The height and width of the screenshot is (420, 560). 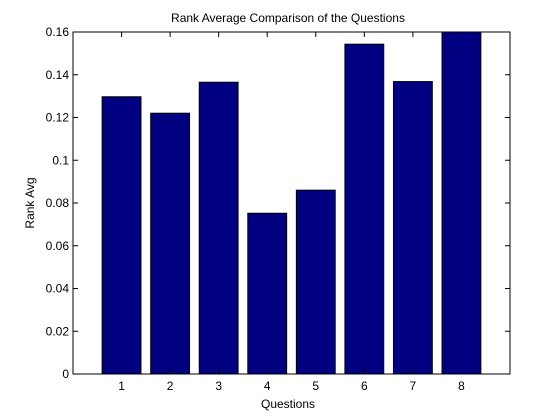 I want to click on y-tick-label: 0.08, so click(x=58, y=203).